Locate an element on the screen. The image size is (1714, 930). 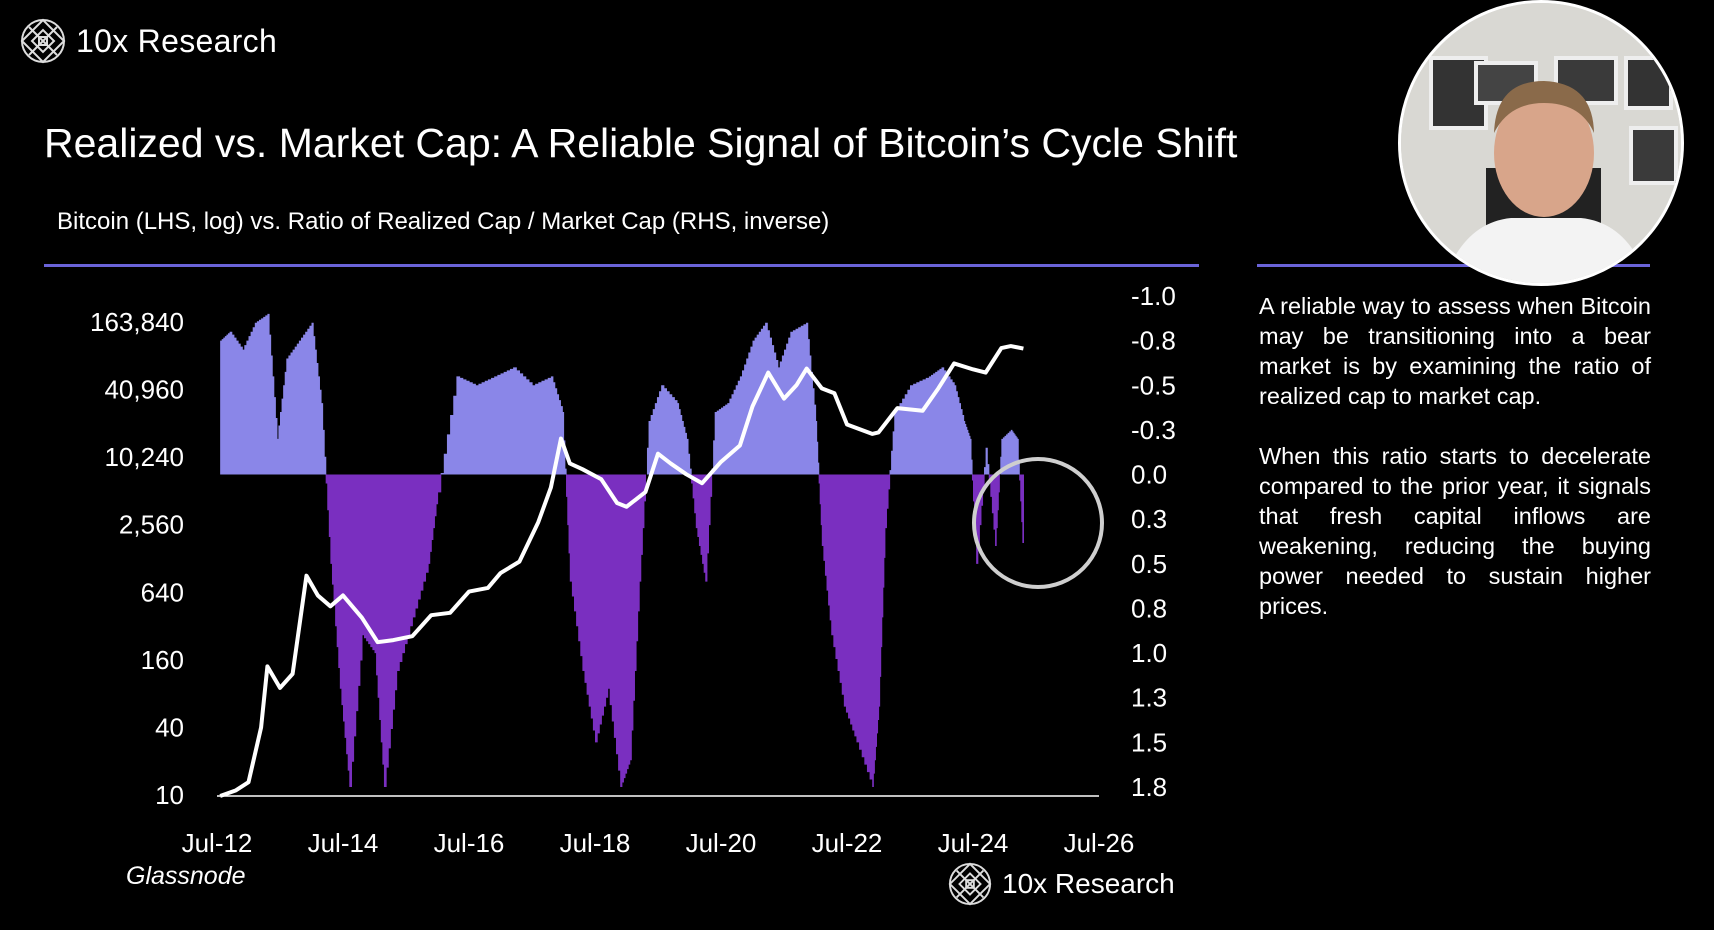
left-axis-tick-label: 10 is located at coordinates (169, 795).